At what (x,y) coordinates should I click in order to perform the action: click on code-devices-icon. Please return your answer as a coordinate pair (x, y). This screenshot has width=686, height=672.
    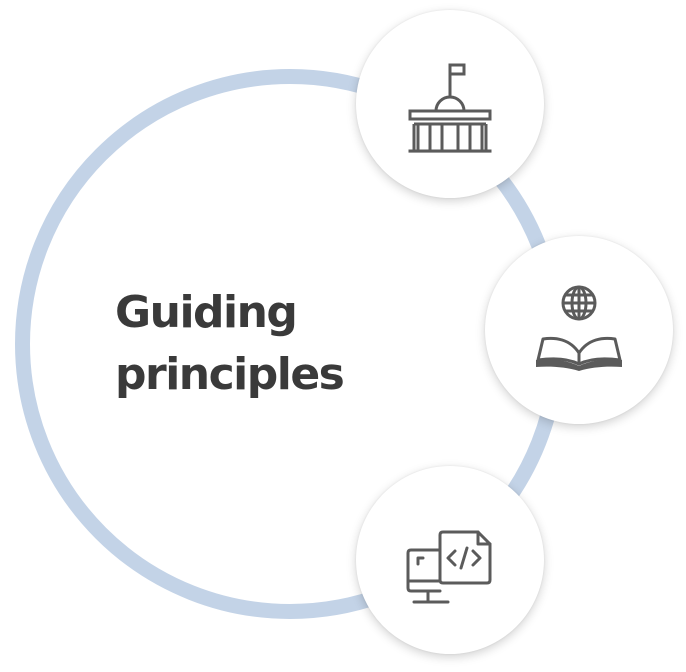
    Looking at the image, I should click on (449, 567).